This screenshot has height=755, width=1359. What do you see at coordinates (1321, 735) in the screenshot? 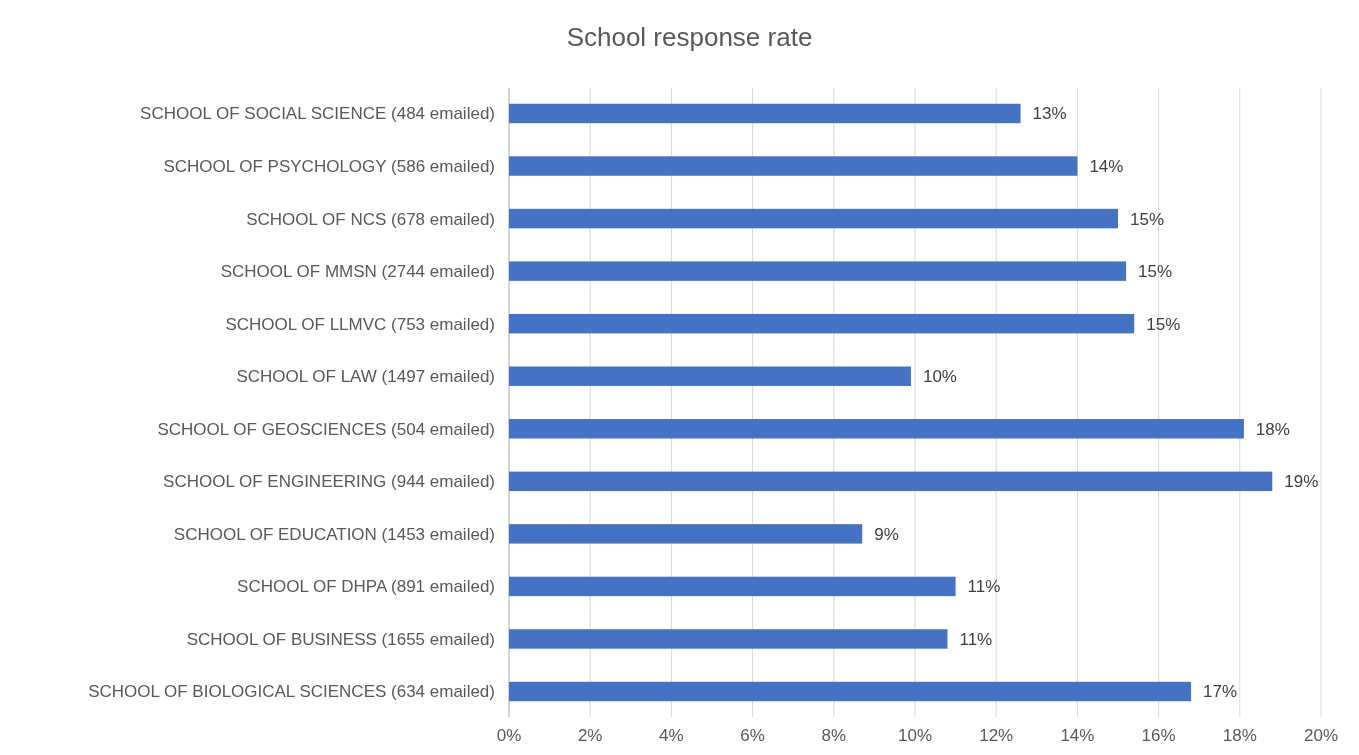
I see `x-tick-label: 20%` at bounding box center [1321, 735].